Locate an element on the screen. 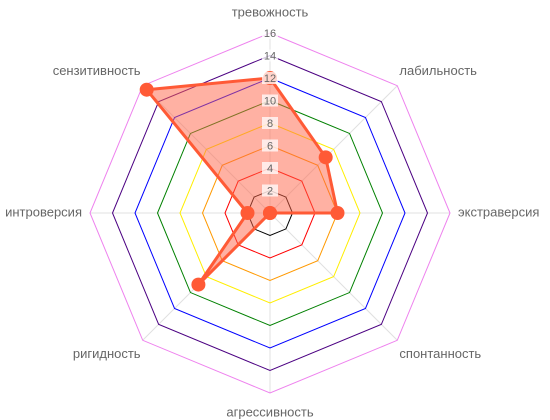 This screenshot has width=550, height=420. tick-label: 8 is located at coordinates (270, 124).